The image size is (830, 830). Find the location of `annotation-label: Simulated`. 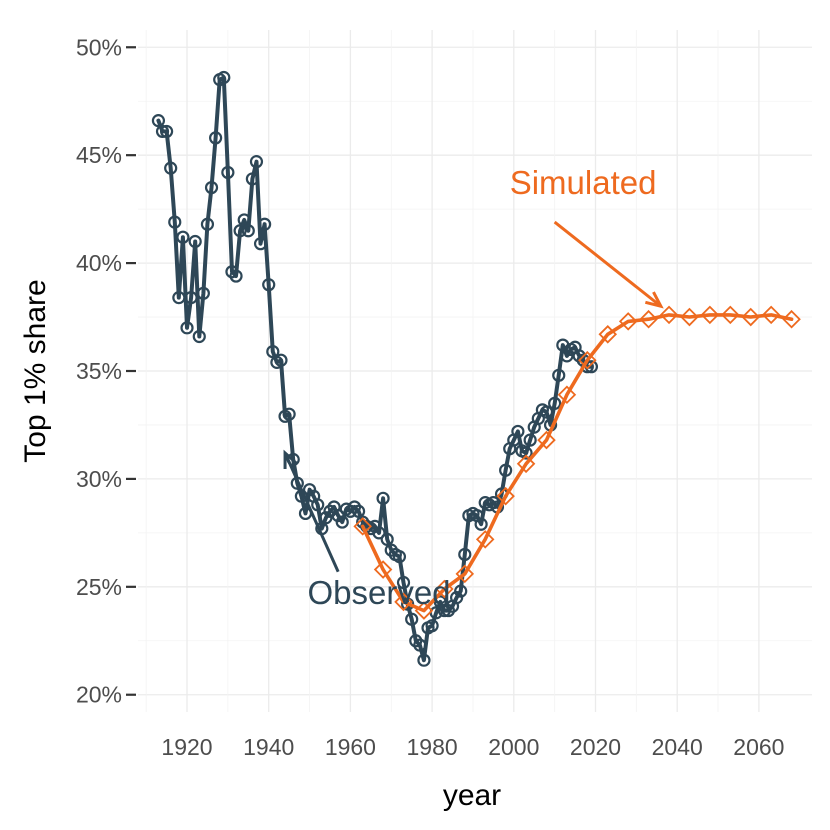

annotation-label: Simulated is located at coordinates (583, 182).